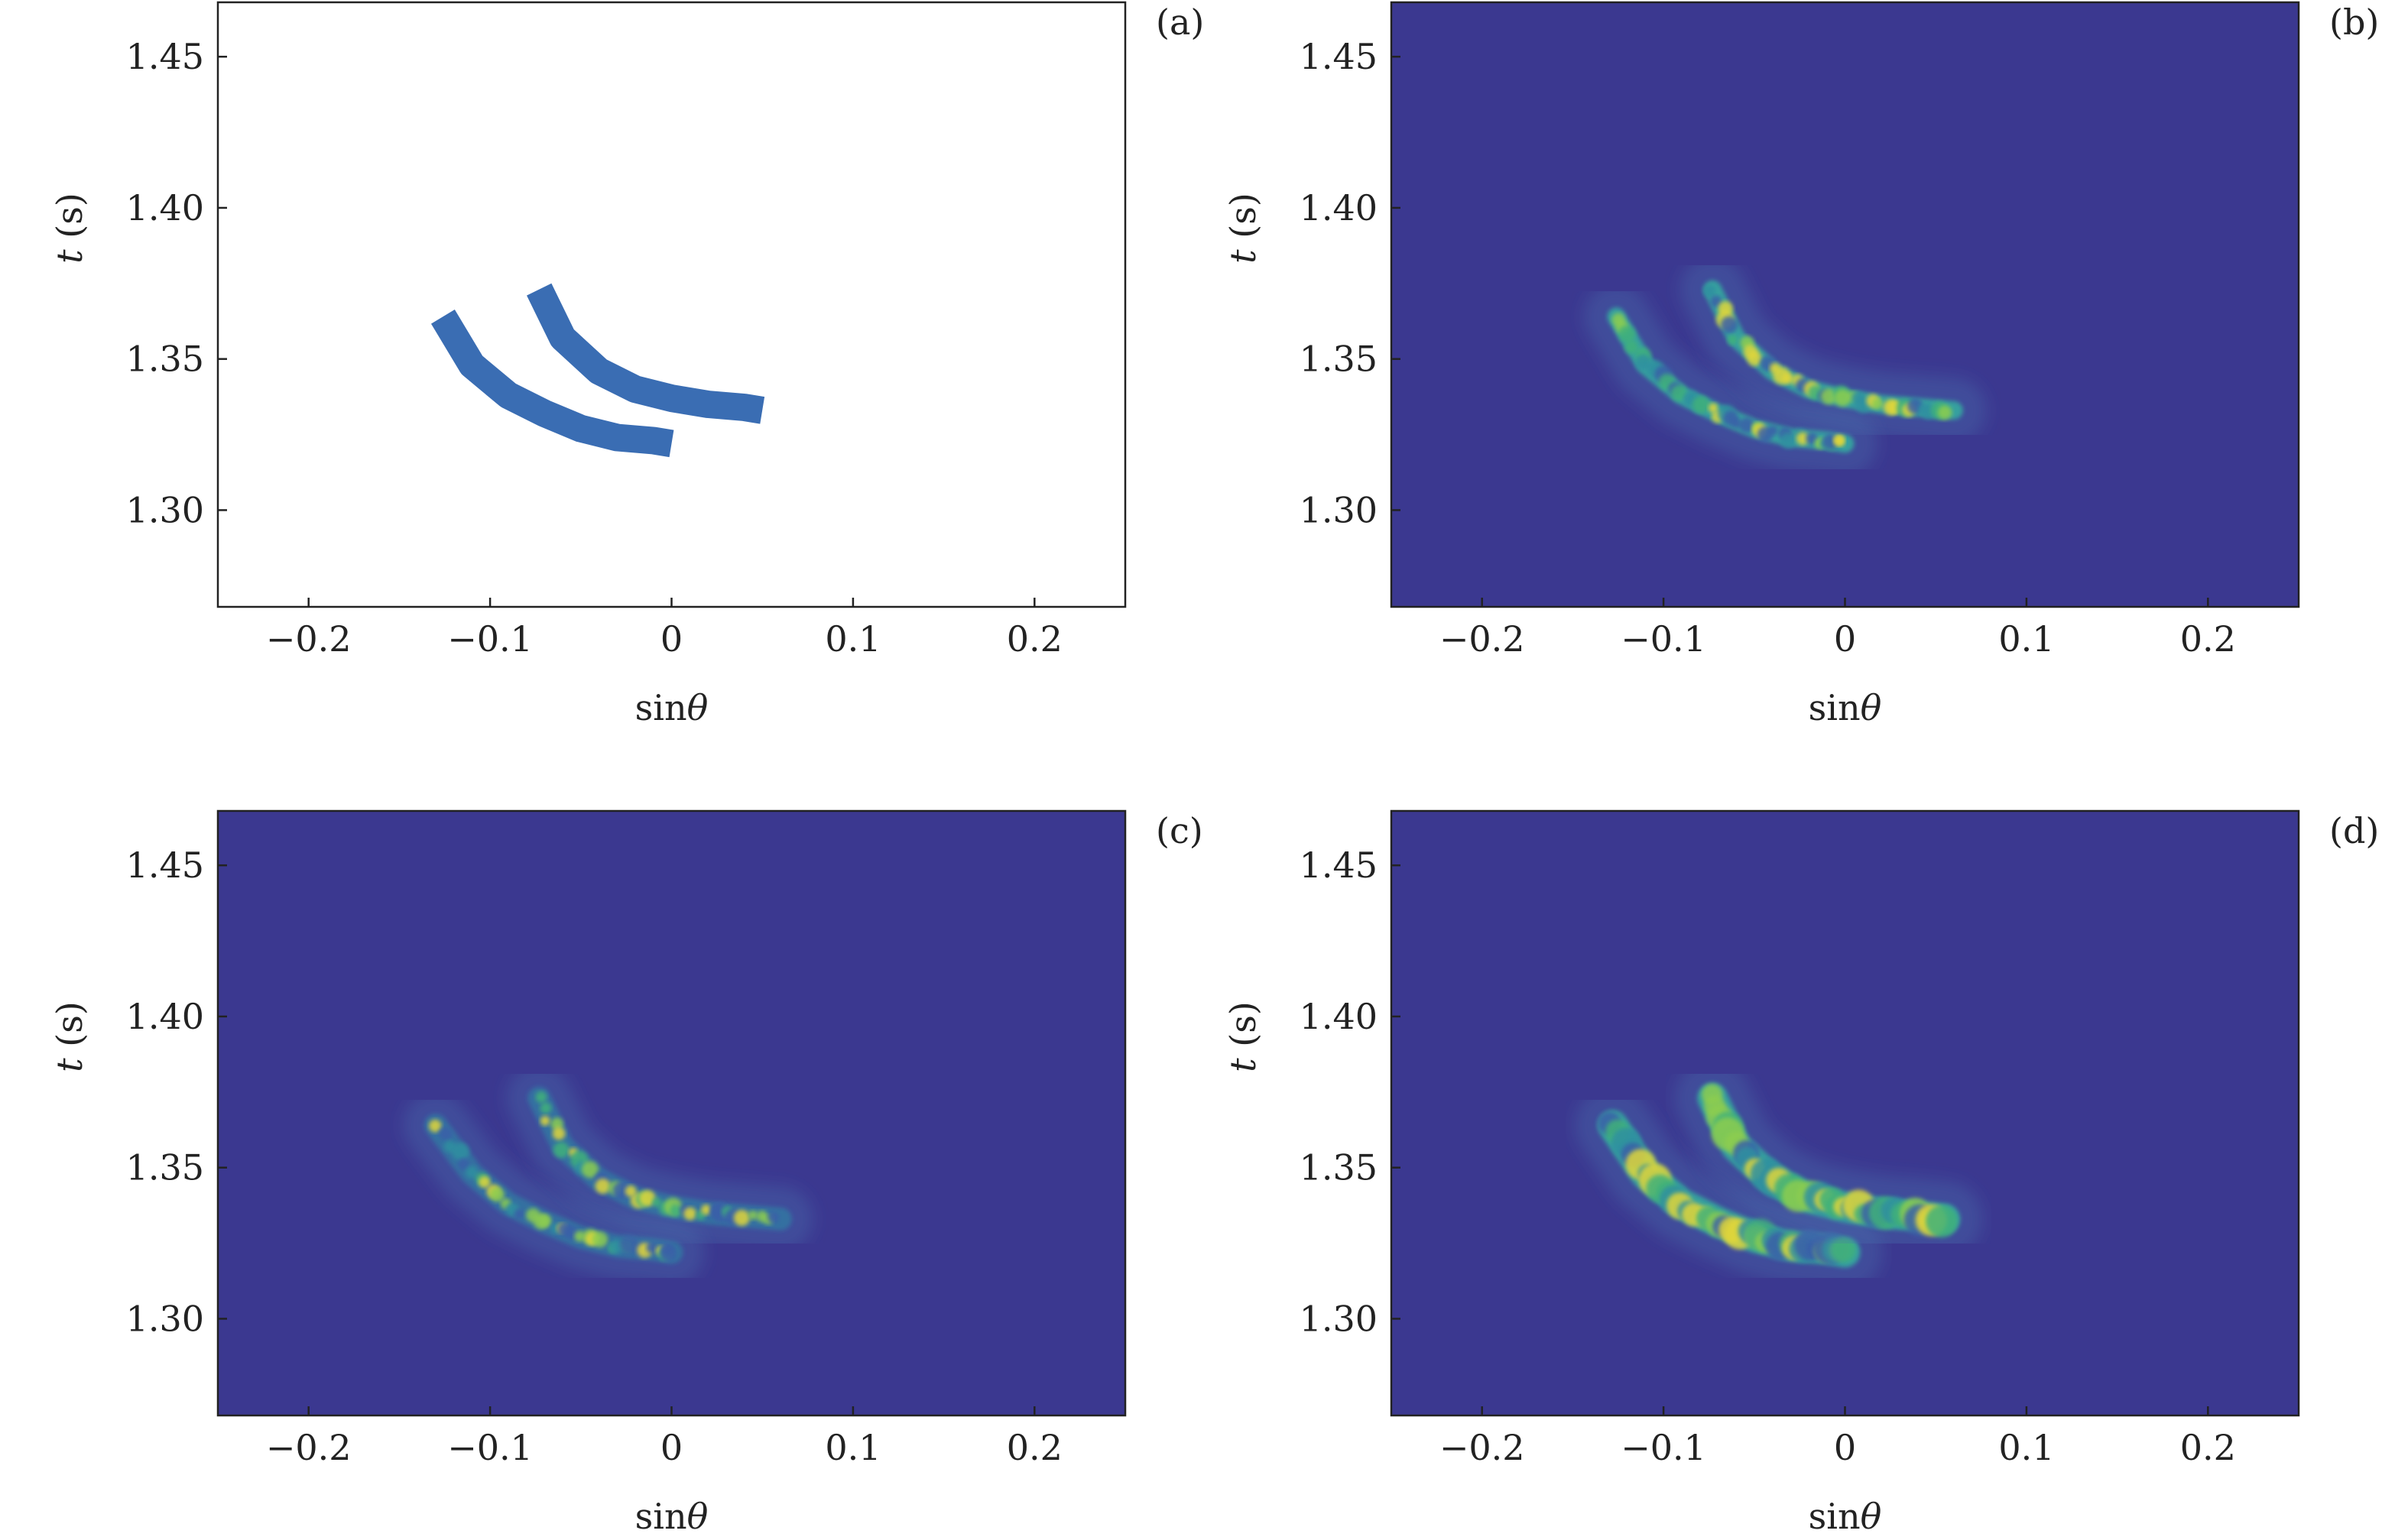 The height and width of the screenshot is (1537, 2408). Describe the element at coordinates (1180, 22) in the screenshot. I see `panel-label: (a)` at that location.